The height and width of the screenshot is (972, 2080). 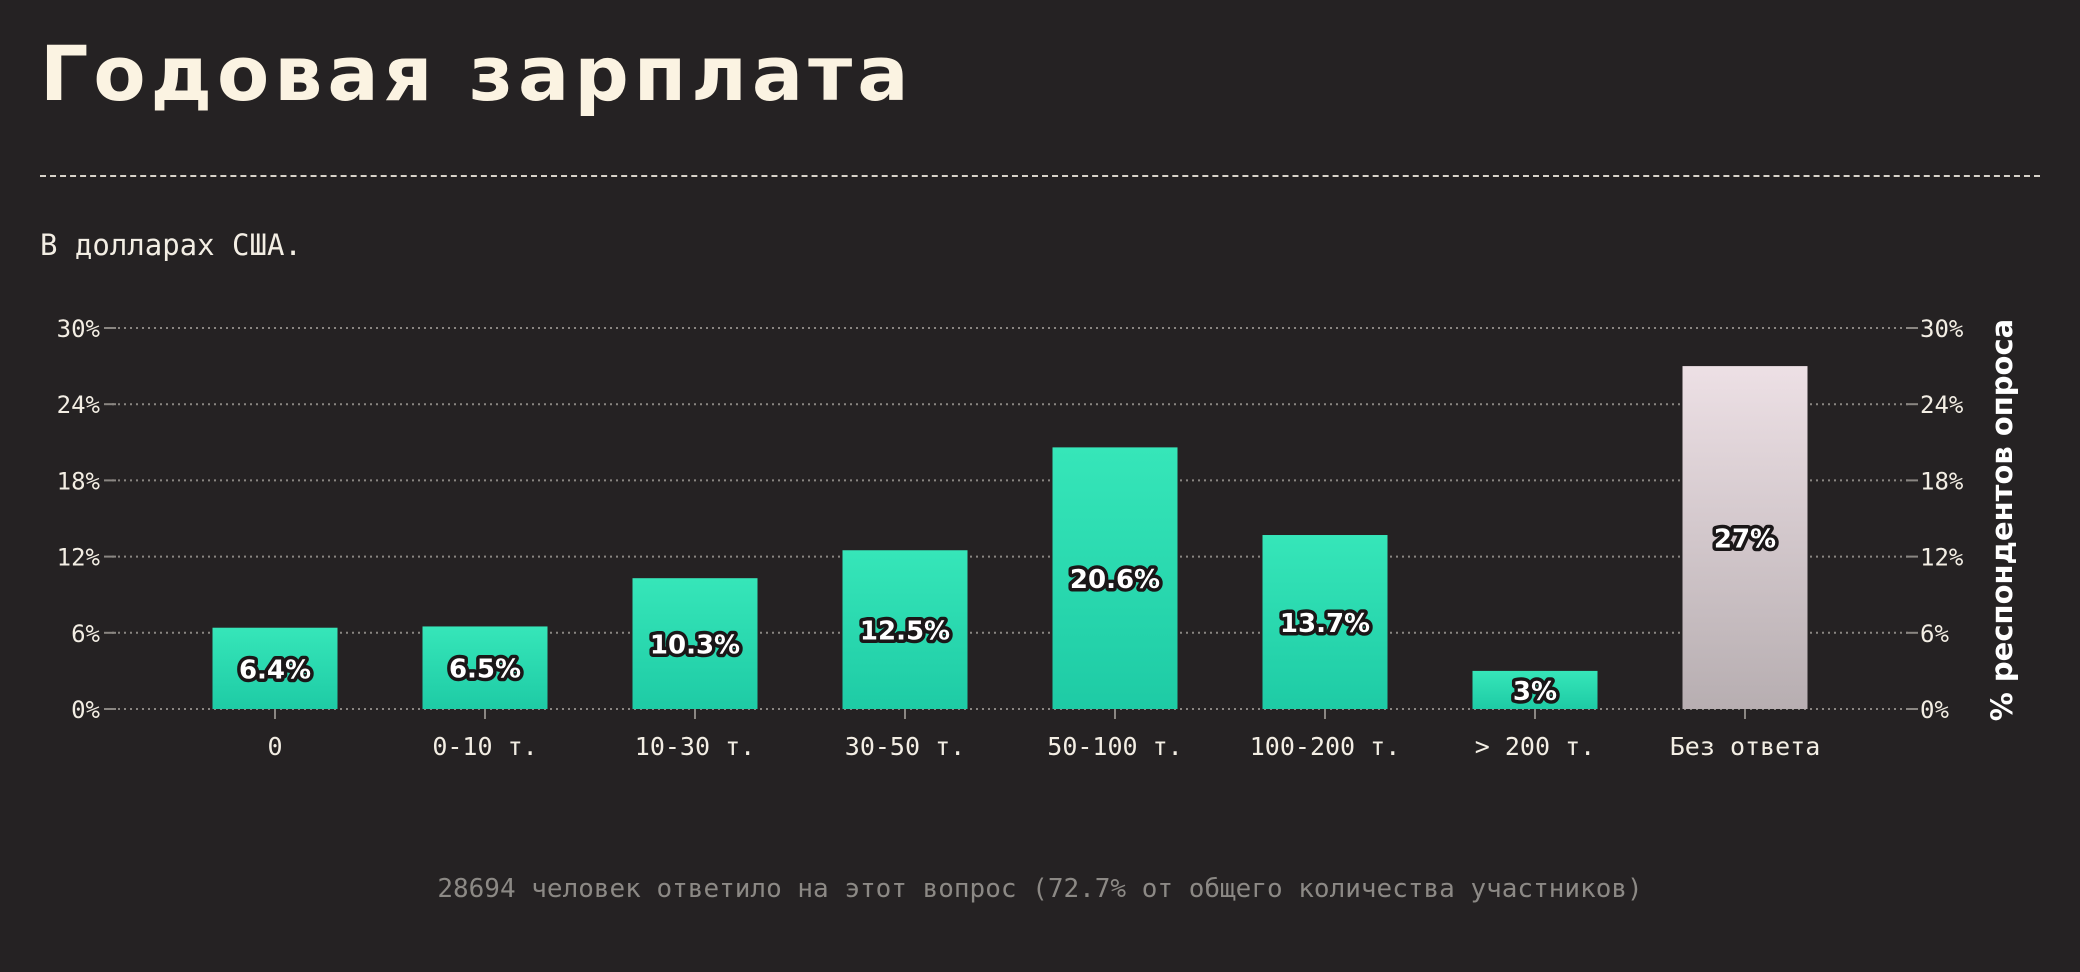 I want to click on data-label: 10.3%, so click(x=695, y=646).